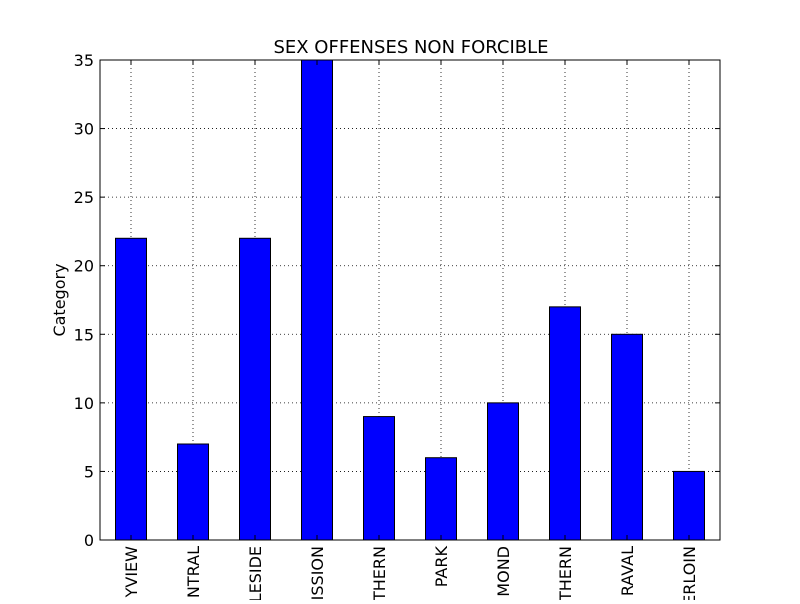  I want to click on x-tick-label: RAVAL, so click(627, 571).